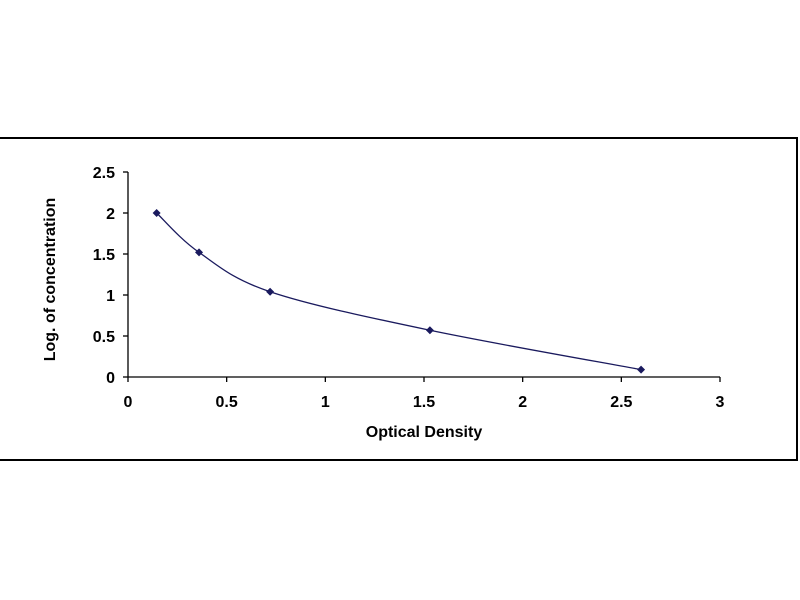  I want to click on x-tick-label: 2.5, so click(621, 402).